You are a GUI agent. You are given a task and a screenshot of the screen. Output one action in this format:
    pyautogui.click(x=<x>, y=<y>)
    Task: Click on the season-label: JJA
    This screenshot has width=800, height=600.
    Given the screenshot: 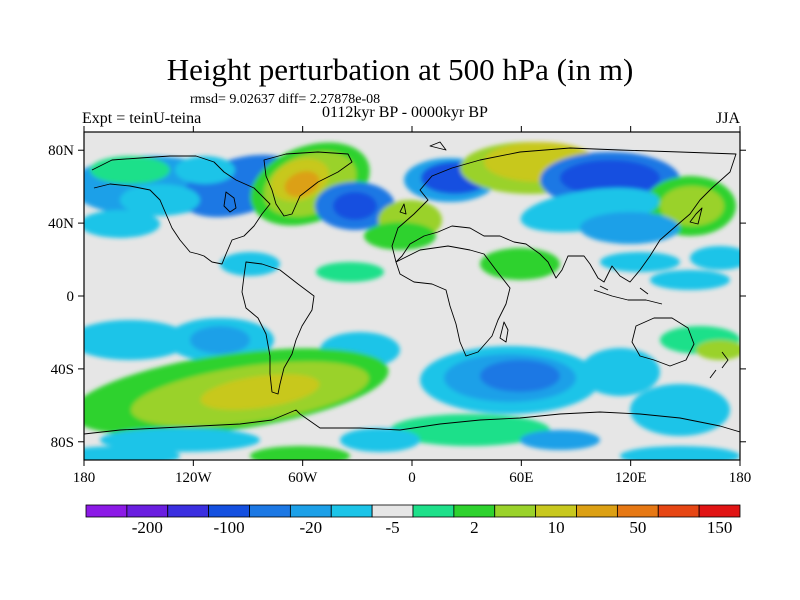 What is the action you would take?
    pyautogui.click(x=728, y=118)
    